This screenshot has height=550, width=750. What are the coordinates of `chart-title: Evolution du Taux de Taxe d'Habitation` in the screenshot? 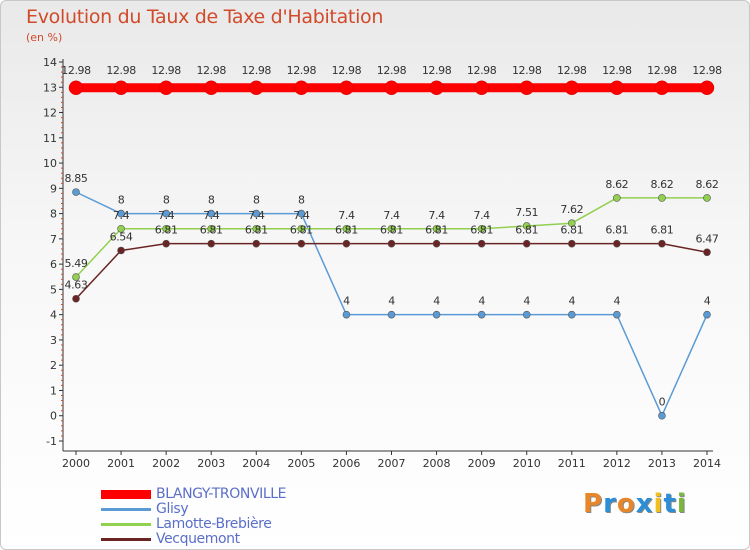 It's located at (205, 17).